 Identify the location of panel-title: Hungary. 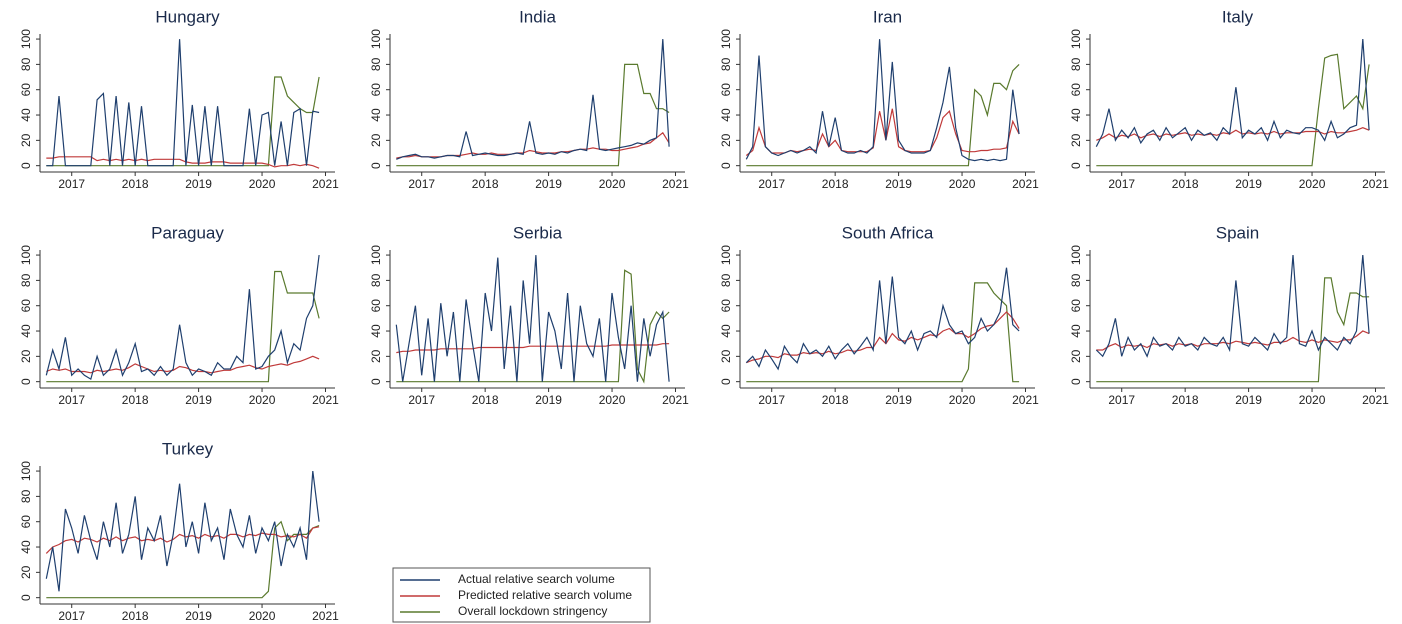
(187, 16).